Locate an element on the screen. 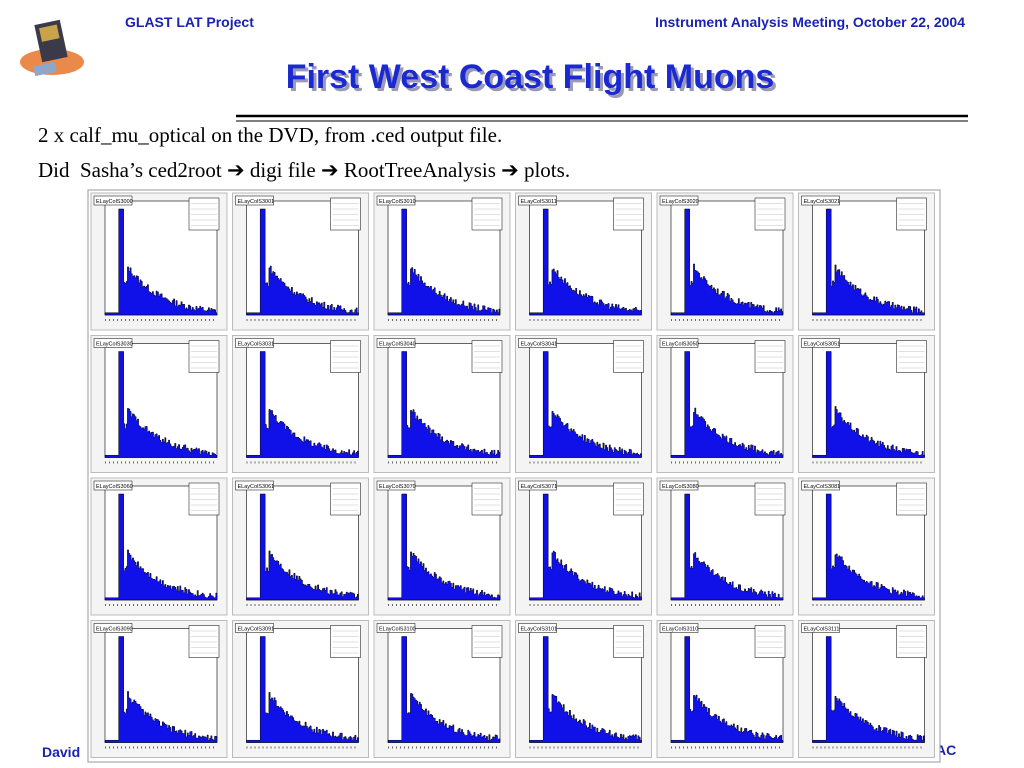 The image size is (1024, 768). footer-left: David is located at coordinates (61, 752).